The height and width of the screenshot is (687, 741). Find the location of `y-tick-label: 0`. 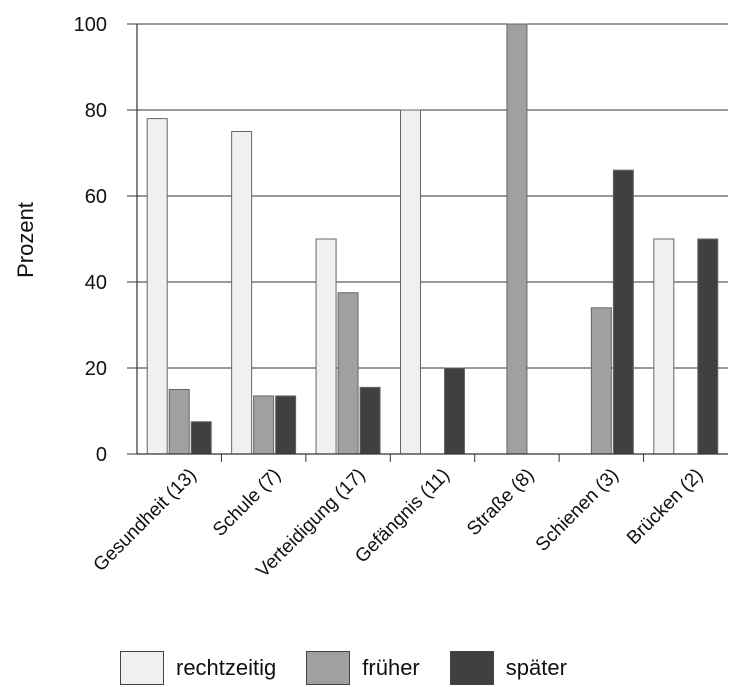

y-tick-label: 0 is located at coordinates (101, 455).